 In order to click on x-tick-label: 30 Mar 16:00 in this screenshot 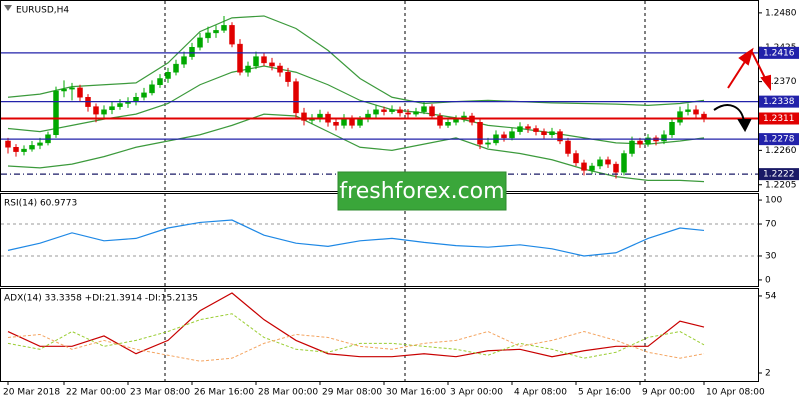, I will do `click(416, 393)`.